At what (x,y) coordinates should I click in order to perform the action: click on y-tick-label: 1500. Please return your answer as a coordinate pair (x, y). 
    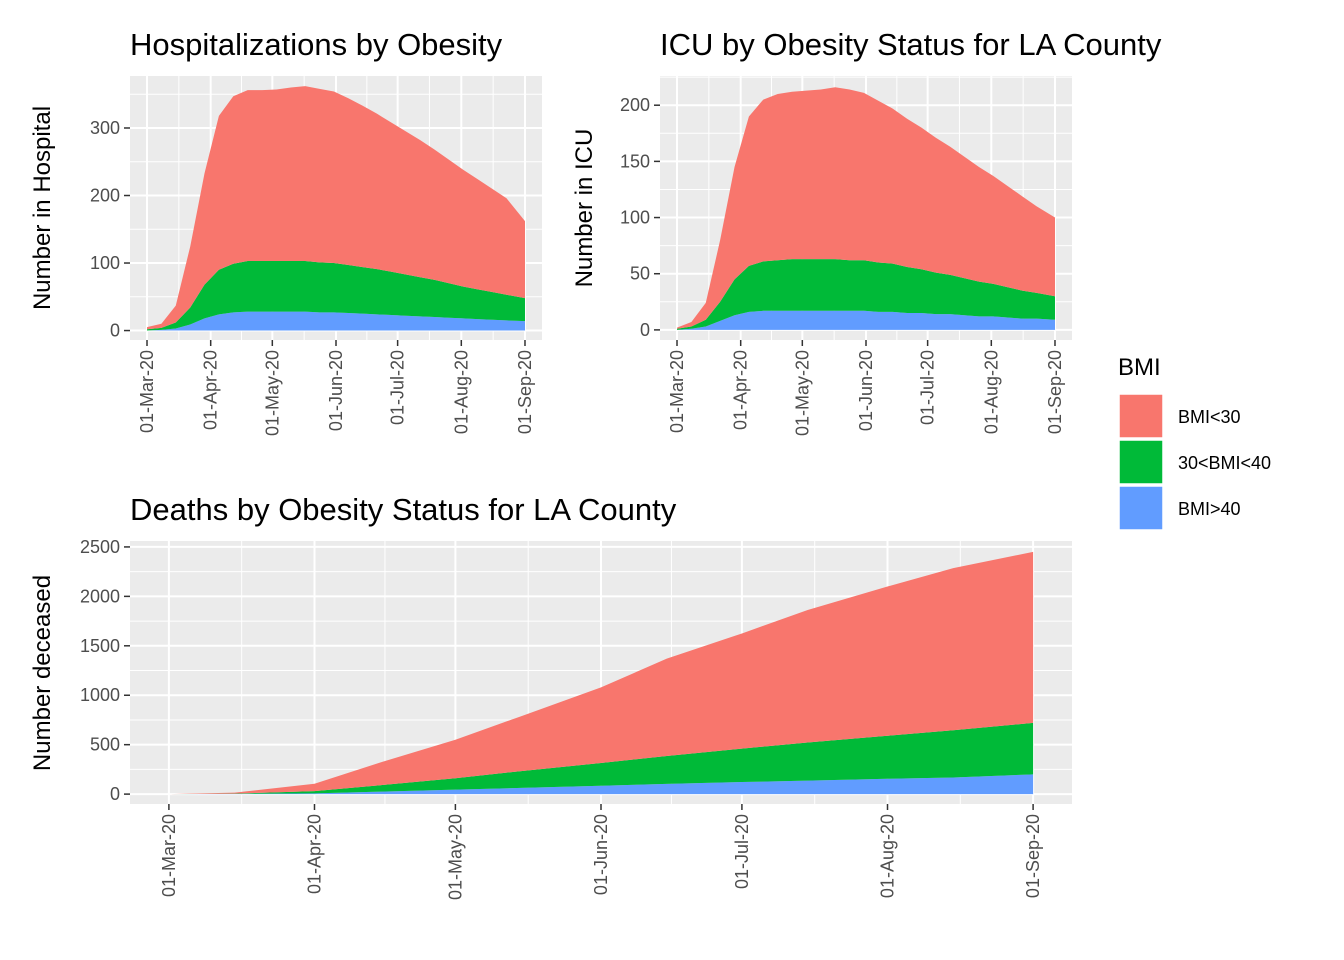
    Looking at the image, I should click on (100, 646).